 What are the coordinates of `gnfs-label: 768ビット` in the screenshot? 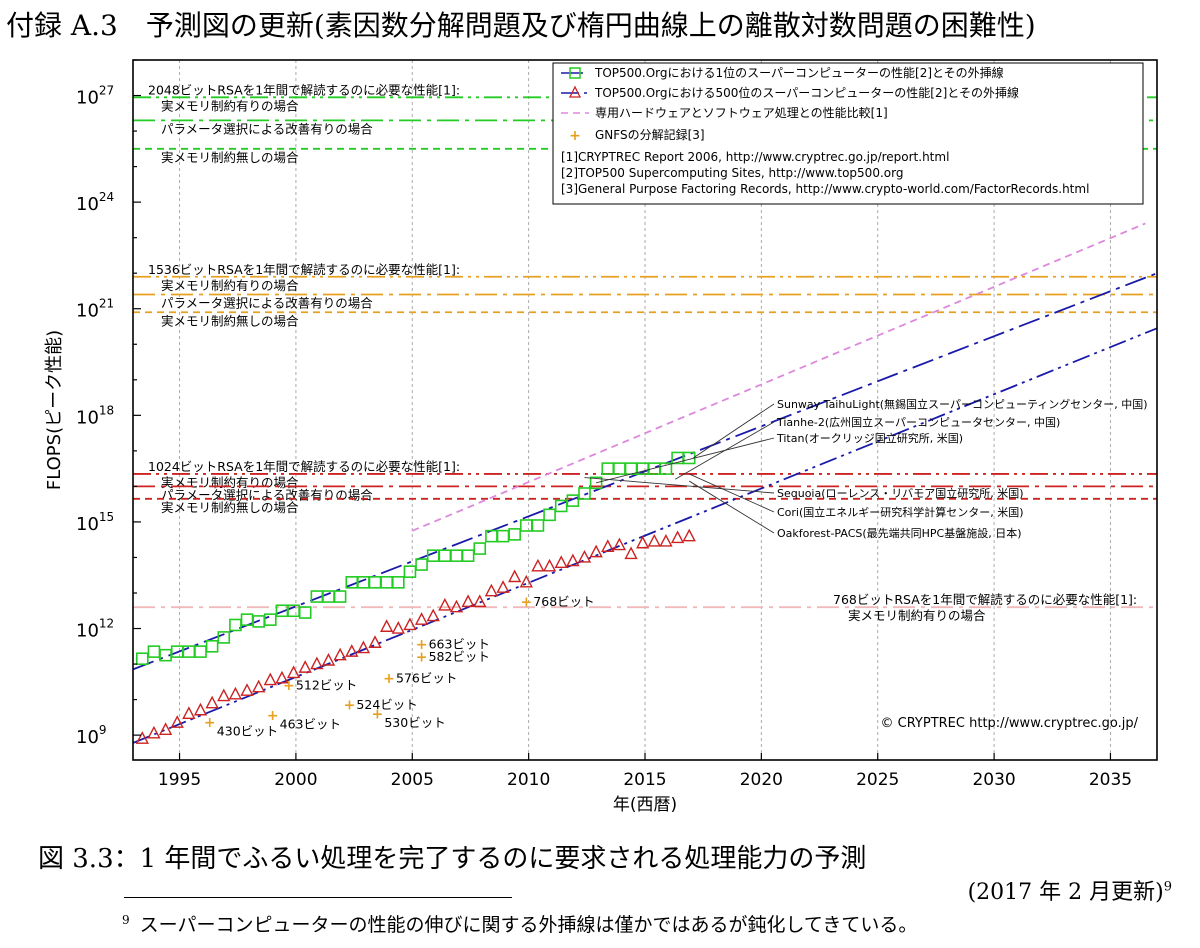 It's located at (563, 601).